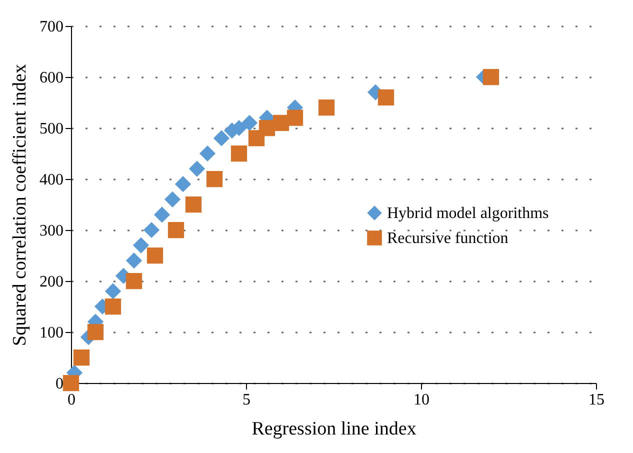  I want to click on legend-label: Hybrid model algorithms, so click(468, 213).